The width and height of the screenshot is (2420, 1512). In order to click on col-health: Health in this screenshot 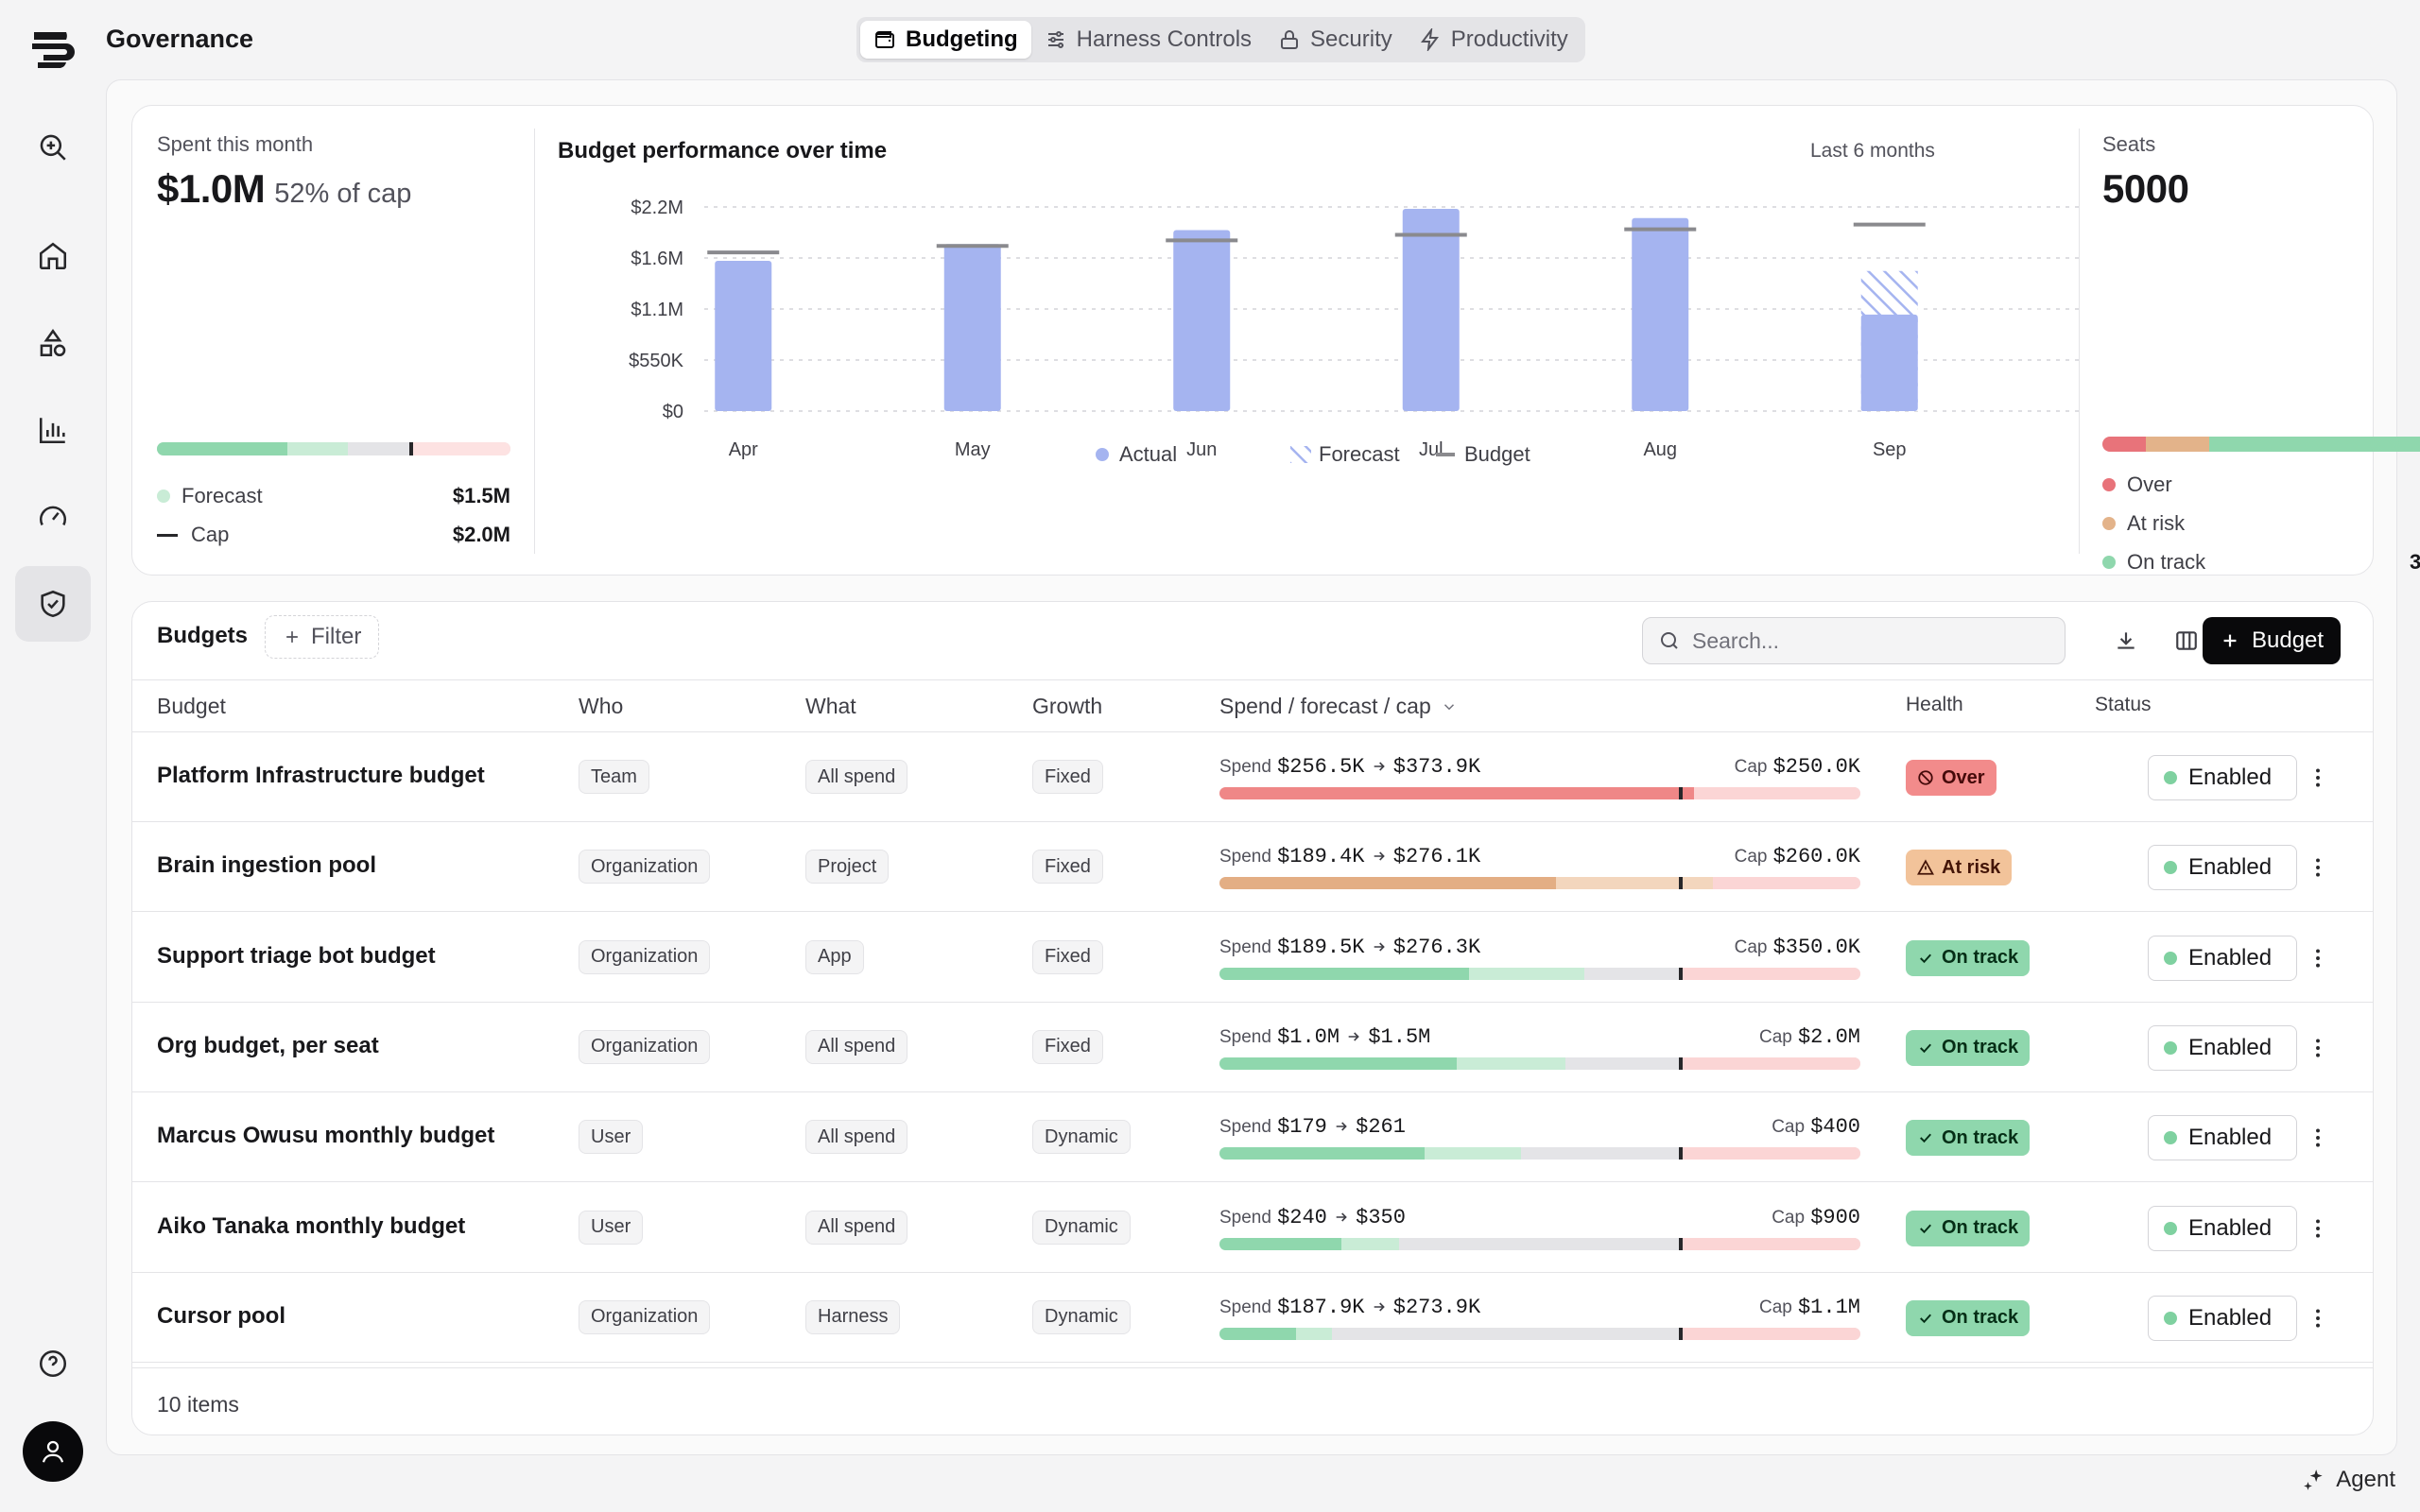, I will do `click(1935, 704)`.